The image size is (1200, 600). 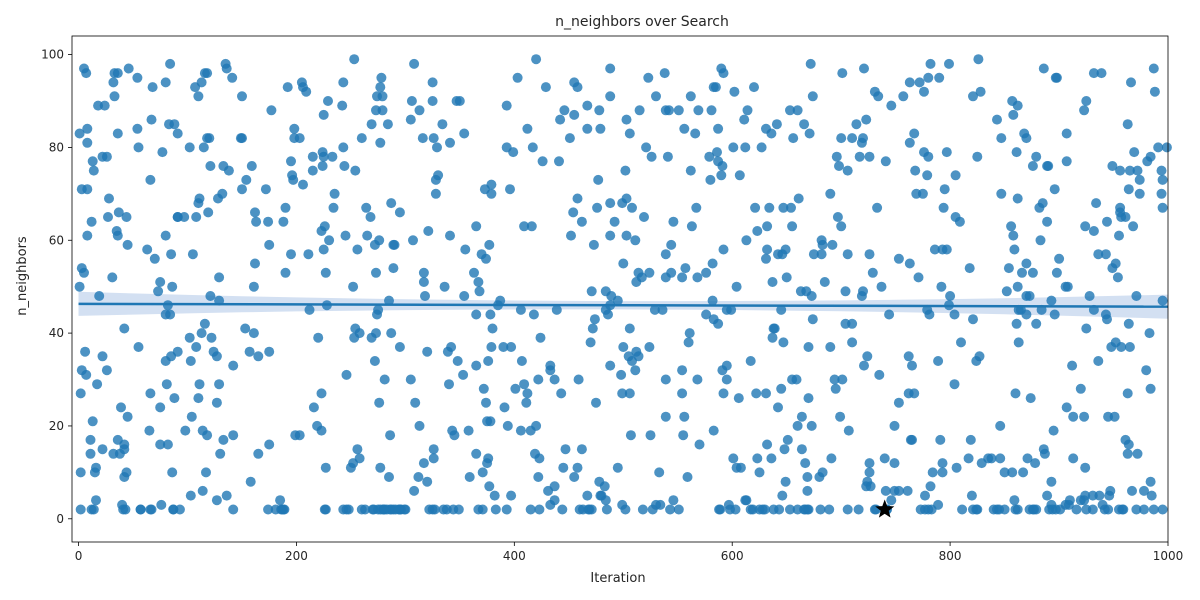 I want to click on y-tick-label: 60, so click(x=56, y=240).